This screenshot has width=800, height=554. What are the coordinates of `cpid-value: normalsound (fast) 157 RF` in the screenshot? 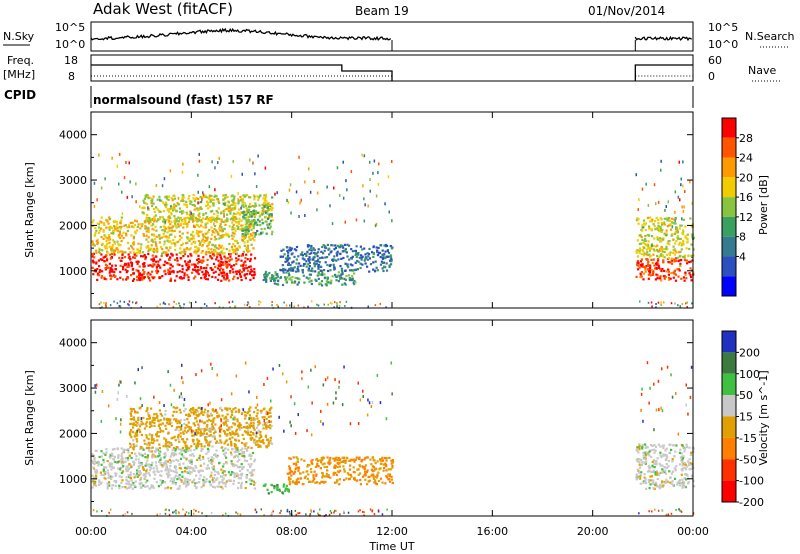 It's located at (183, 100).